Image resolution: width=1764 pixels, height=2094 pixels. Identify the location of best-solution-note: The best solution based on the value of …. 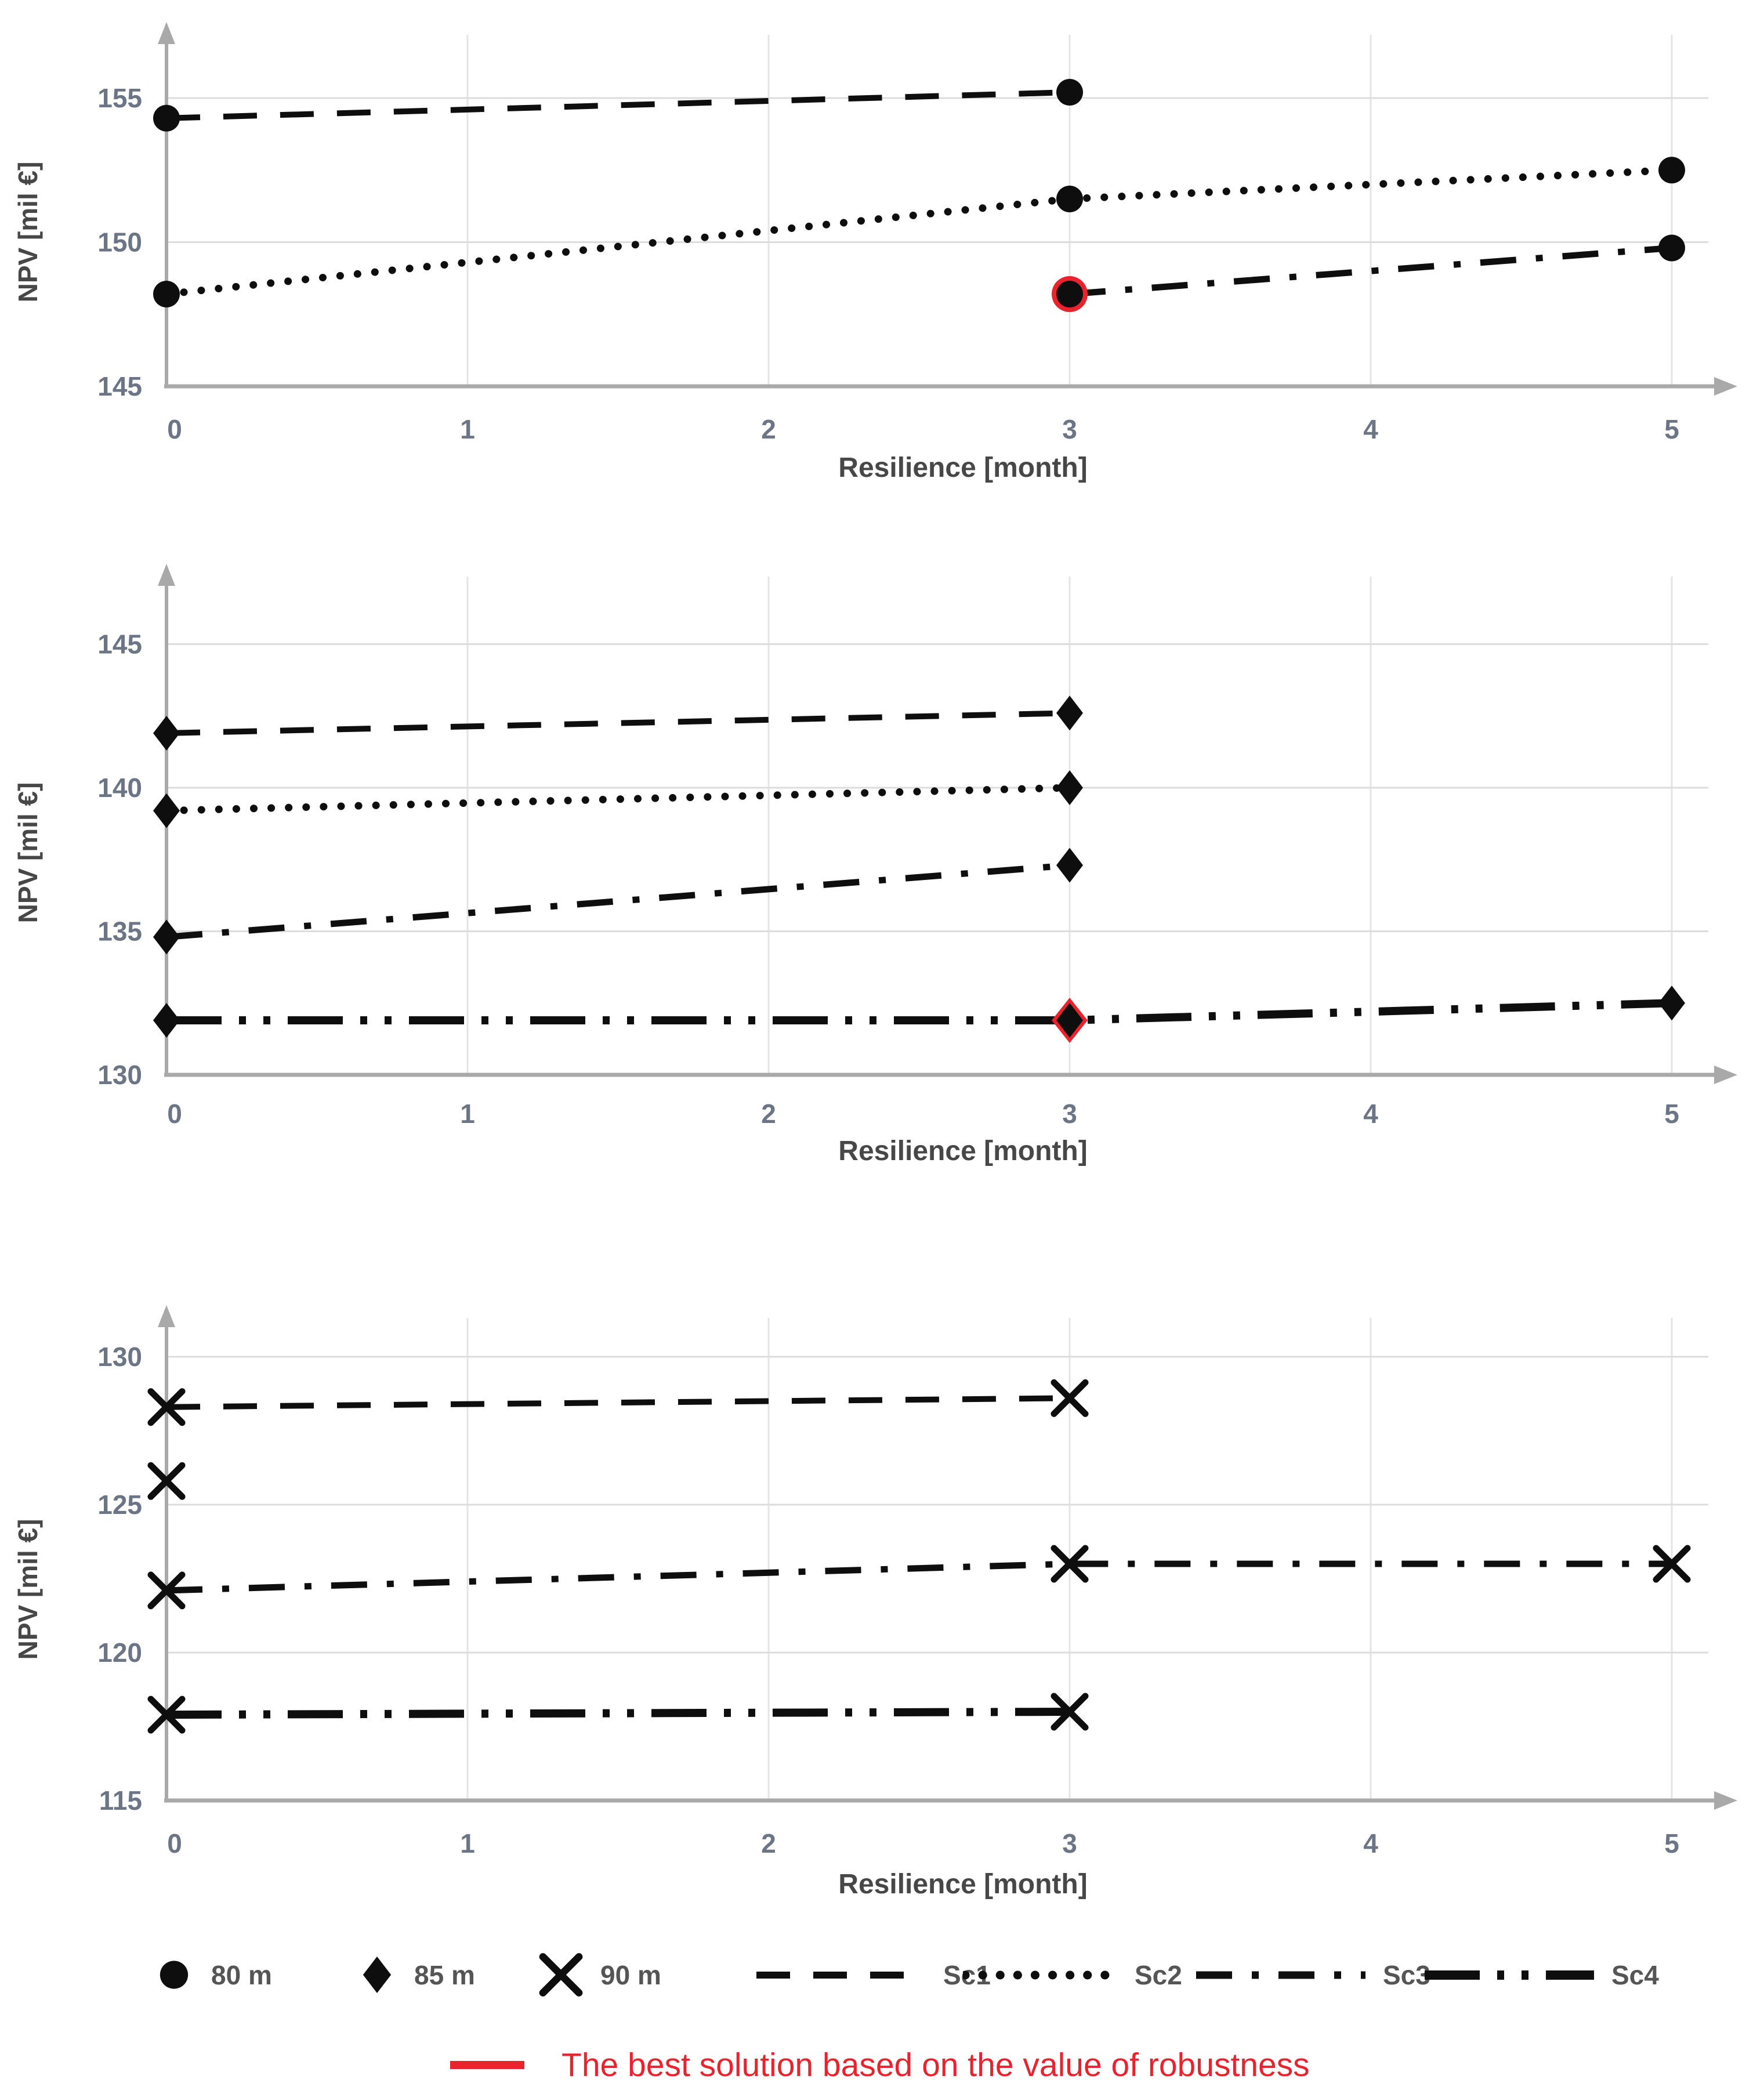
(878, 2065).